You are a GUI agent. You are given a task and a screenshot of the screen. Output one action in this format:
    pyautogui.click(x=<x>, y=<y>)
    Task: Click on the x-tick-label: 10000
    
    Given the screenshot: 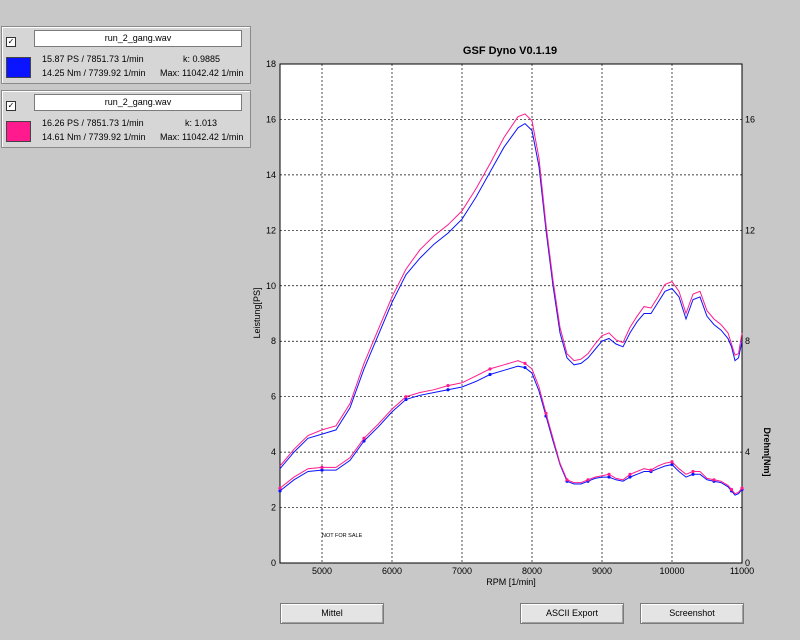 What is the action you would take?
    pyautogui.click(x=671, y=571)
    